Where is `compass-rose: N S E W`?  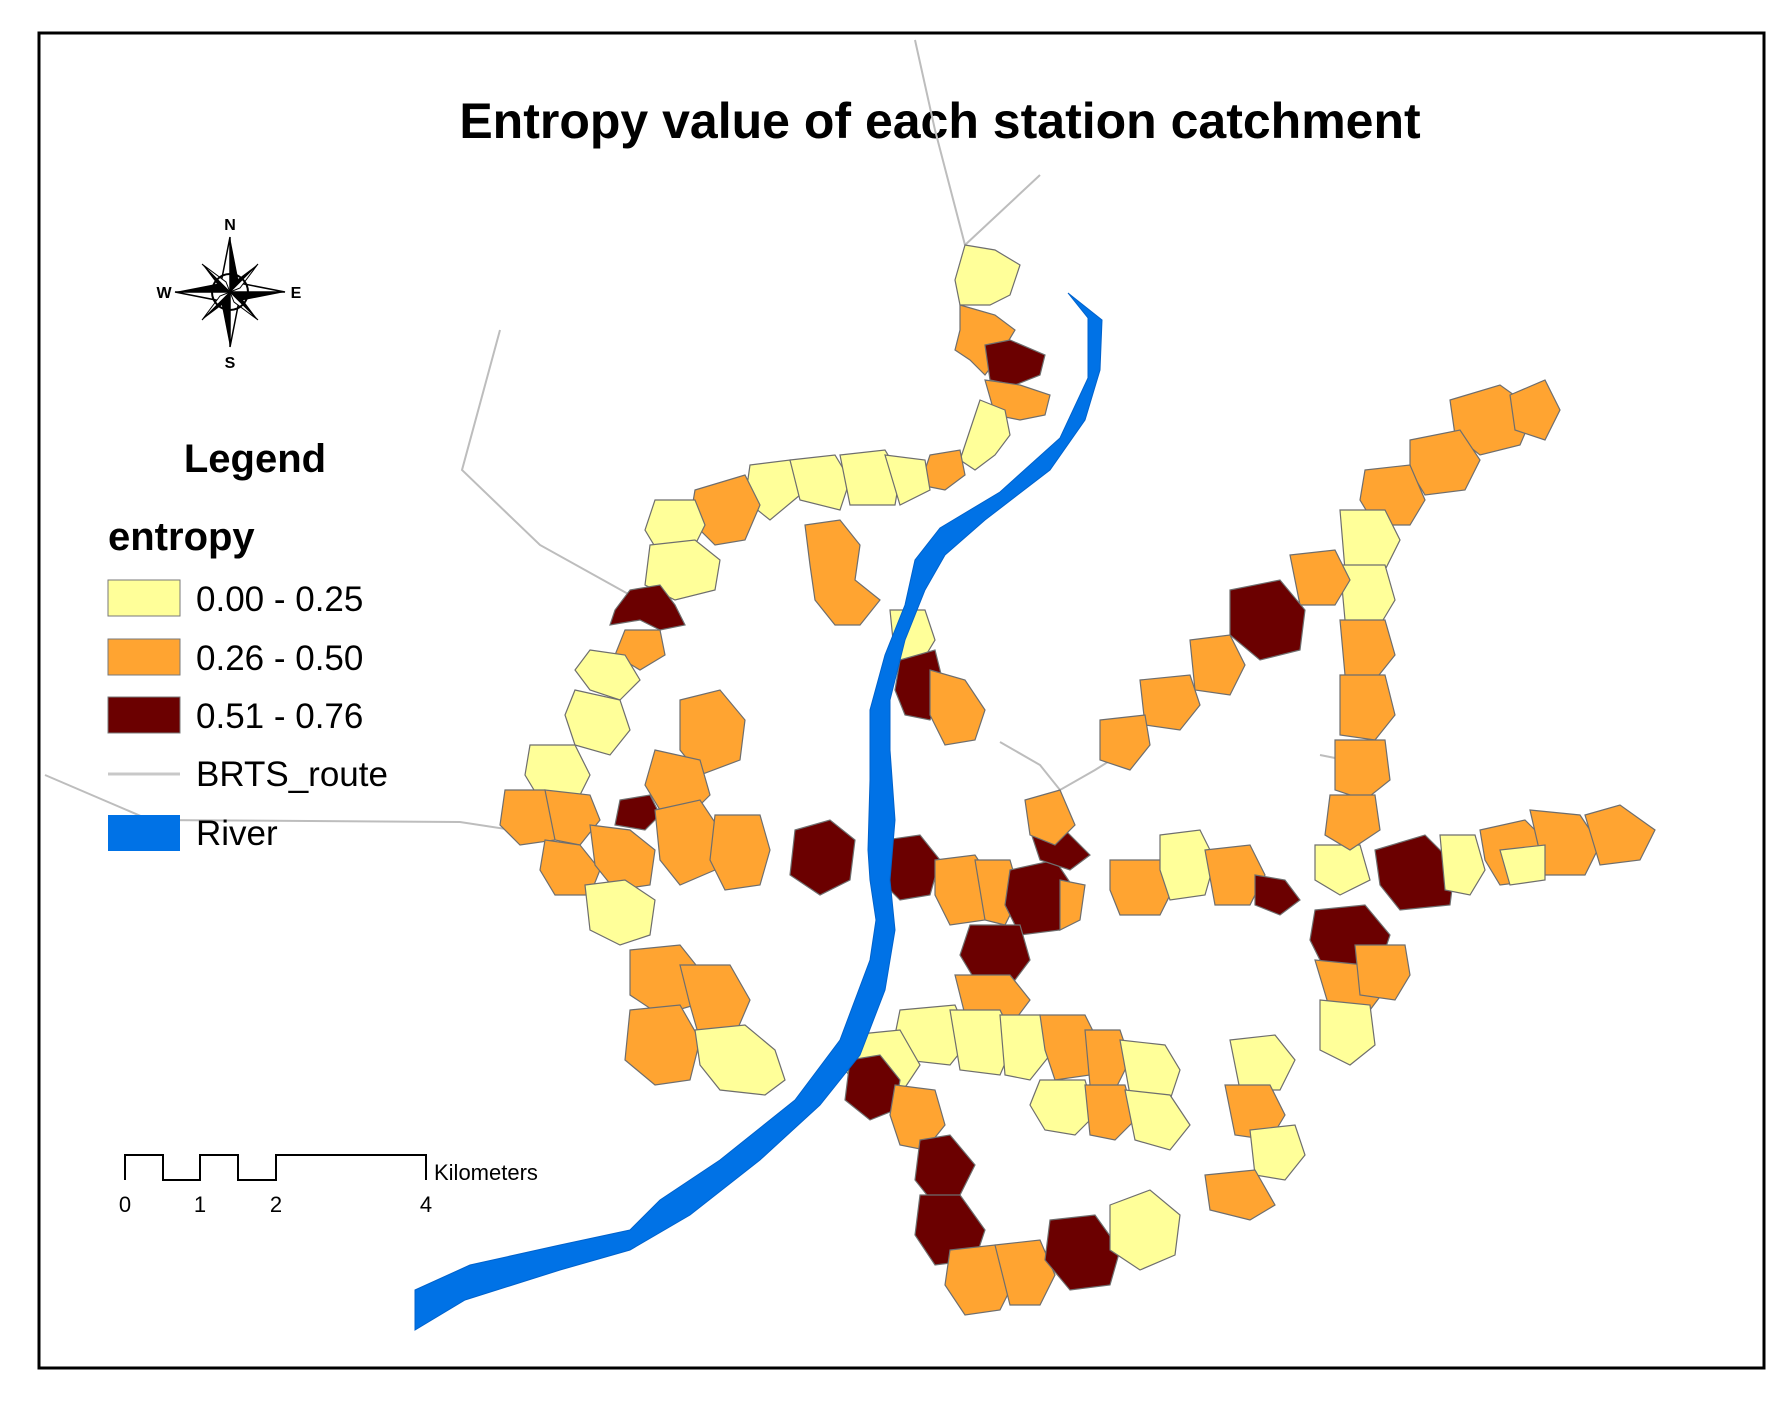 compass-rose: N S E W is located at coordinates (228, 294).